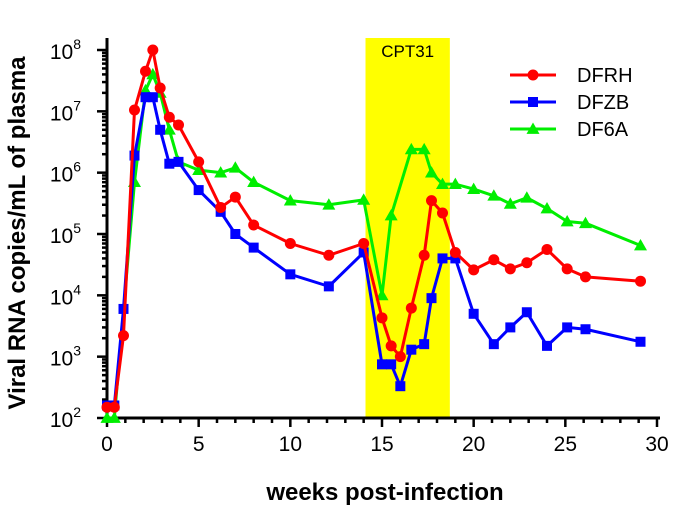 This screenshot has height=511, width=679. I want to click on x-axis-title: weeks post-infection, so click(384, 492).